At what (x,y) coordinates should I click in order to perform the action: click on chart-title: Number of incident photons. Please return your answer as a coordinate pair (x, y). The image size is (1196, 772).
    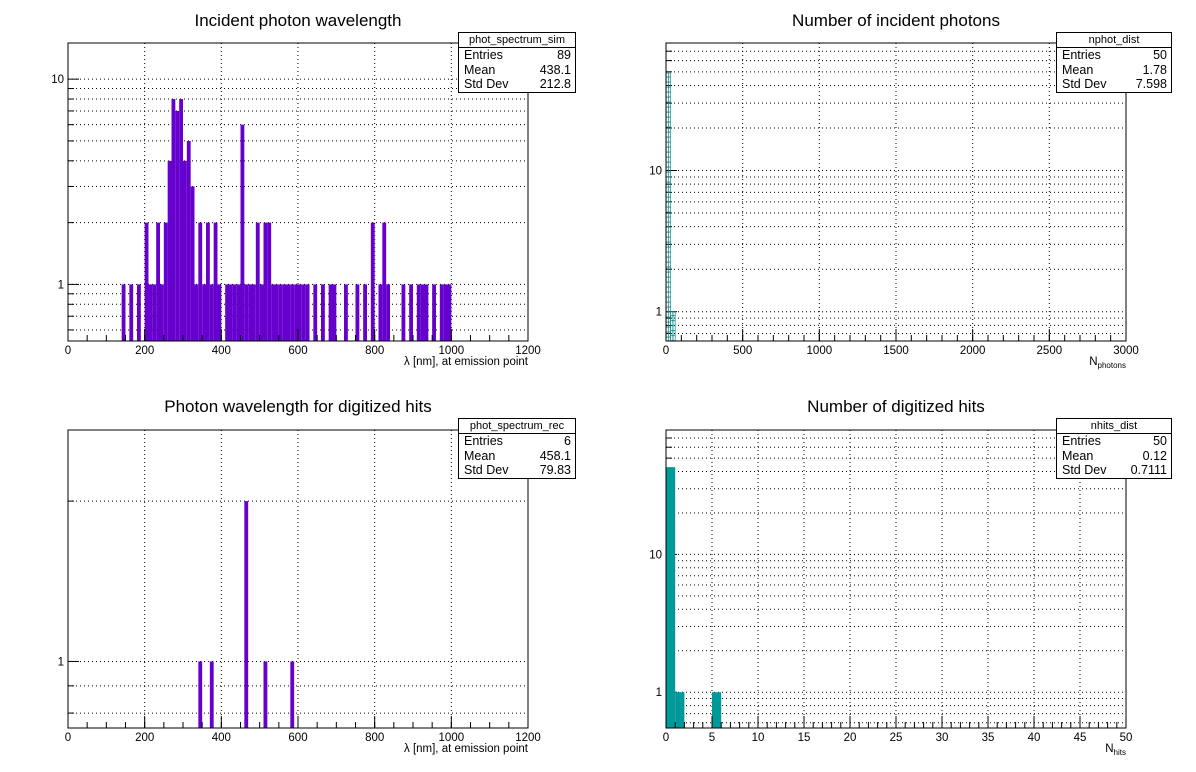
    Looking at the image, I should click on (896, 20).